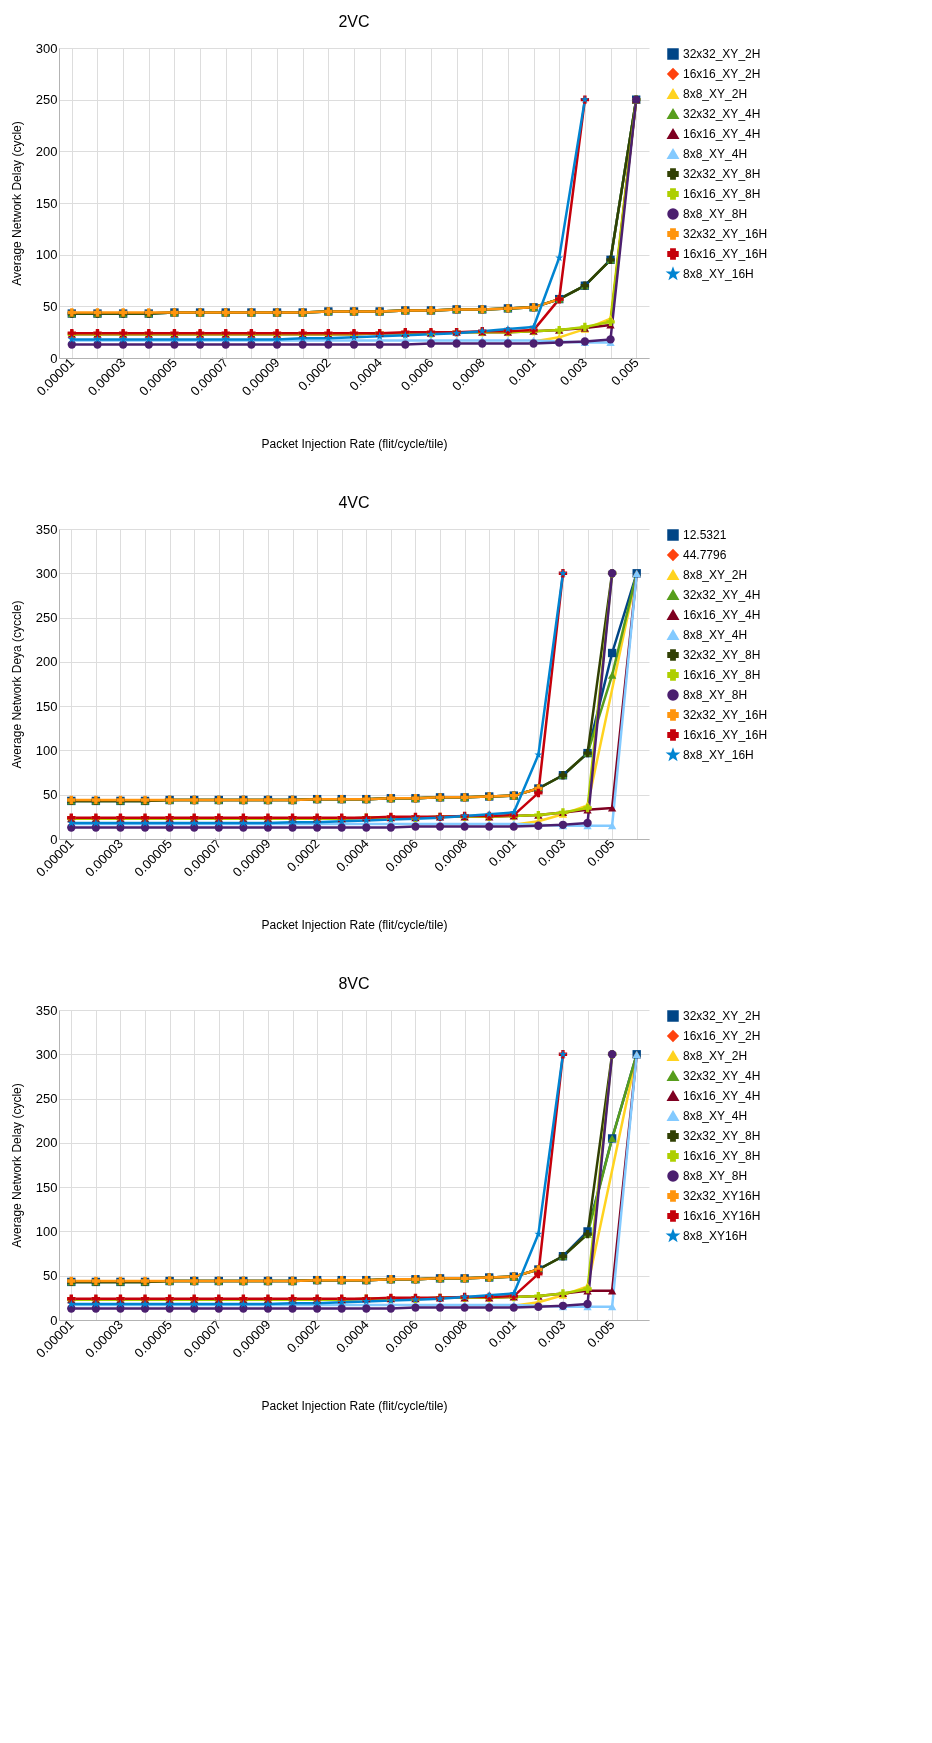  Describe the element at coordinates (354, 21) in the screenshot. I see `chart-title: 2VC` at that location.